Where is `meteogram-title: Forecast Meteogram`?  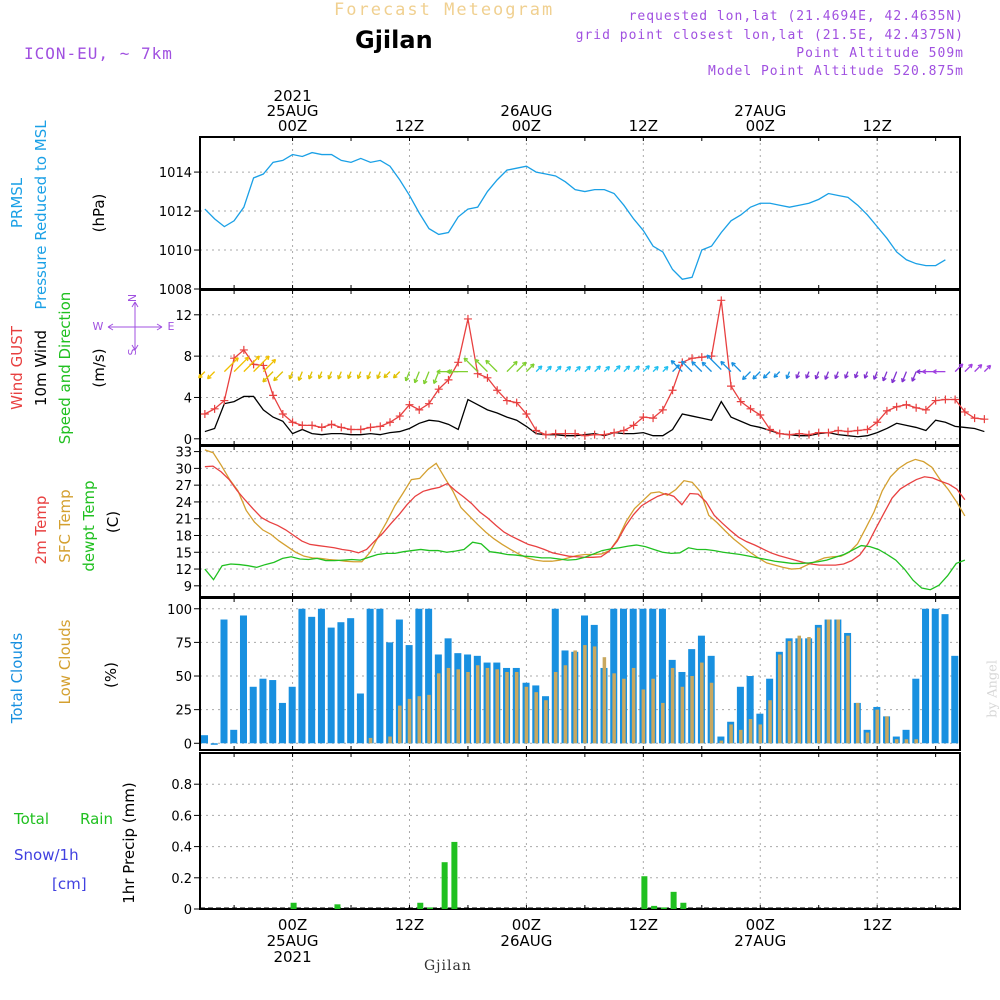
meteogram-title: Forecast Meteogram is located at coordinates (444, 10).